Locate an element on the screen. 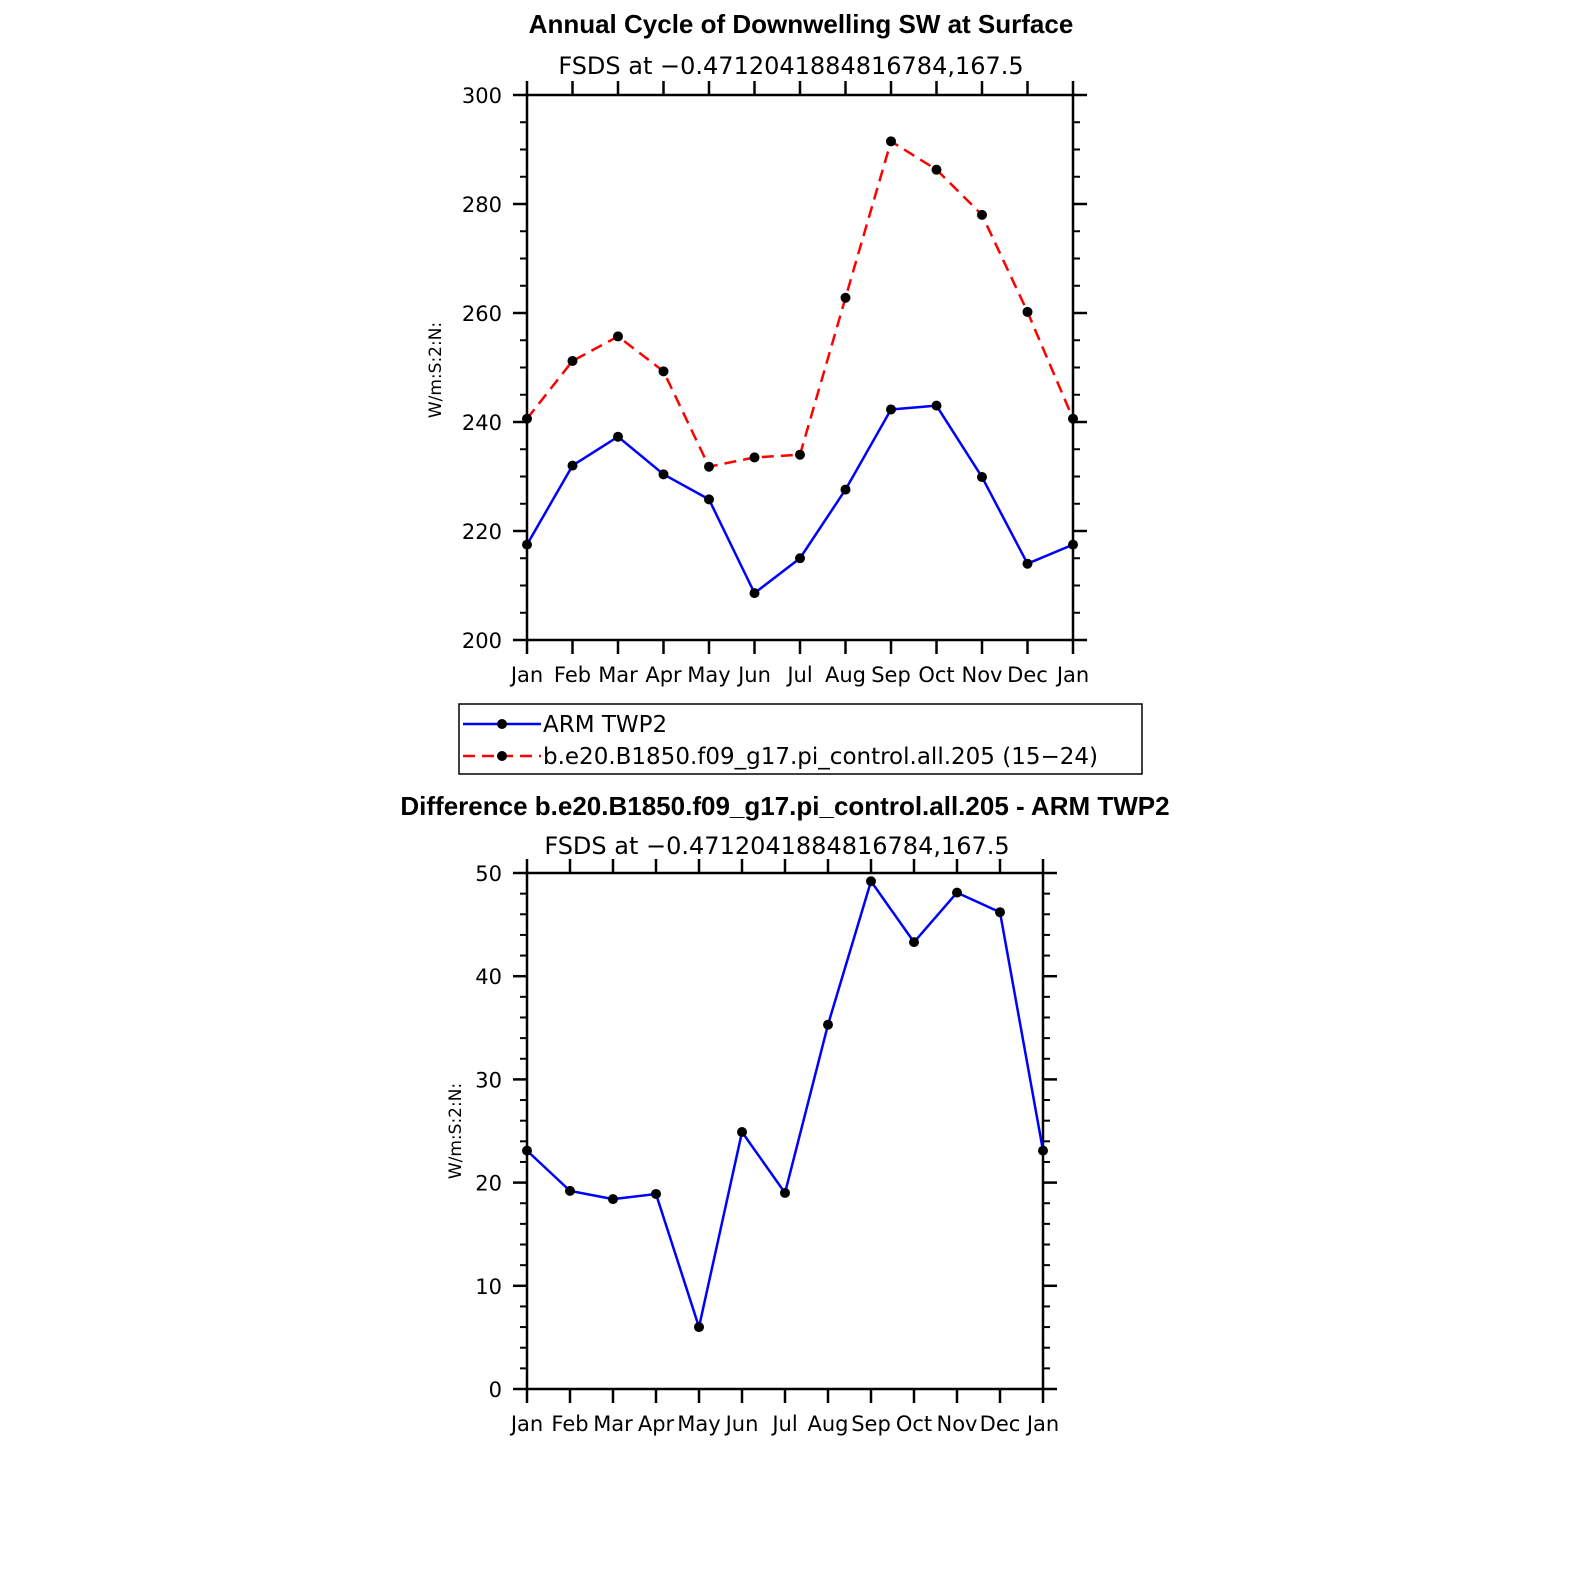 This screenshot has width=1574, height=1574. y-tick-label: 220 is located at coordinates (482, 532).